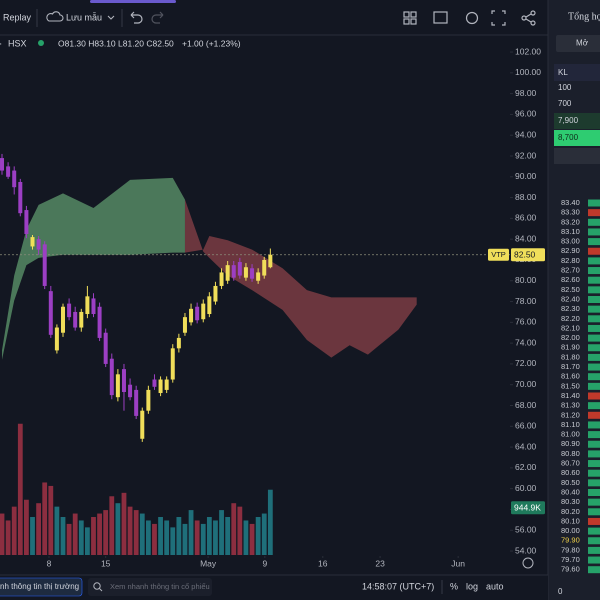  Describe the element at coordinates (211, 43) in the screenshot. I see `legend-change: +1.00 (+1.23%)` at that location.